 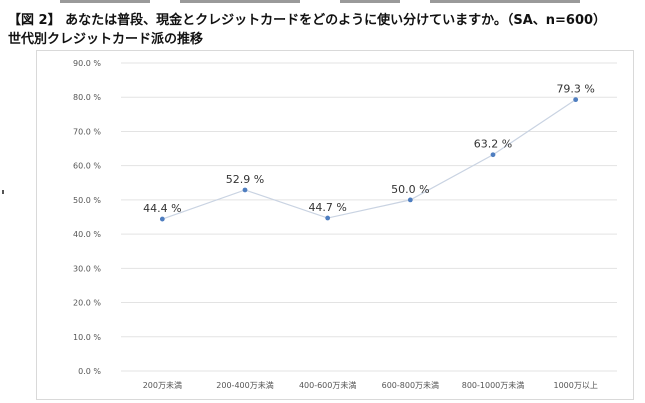 I want to click on y-tick-label: 60.0 %, so click(x=87, y=166).